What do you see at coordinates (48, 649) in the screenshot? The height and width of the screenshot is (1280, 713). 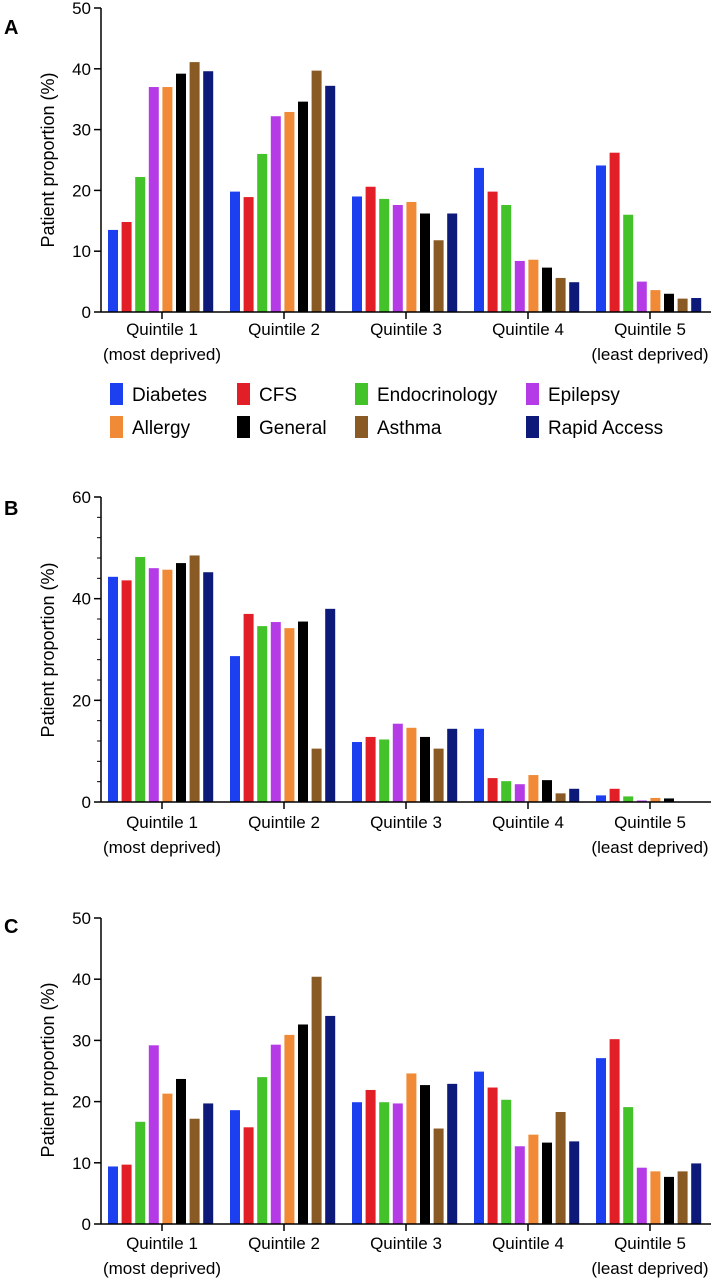 I see `y-axis-label: Patient proportion (%)` at bounding box center [48, 649].